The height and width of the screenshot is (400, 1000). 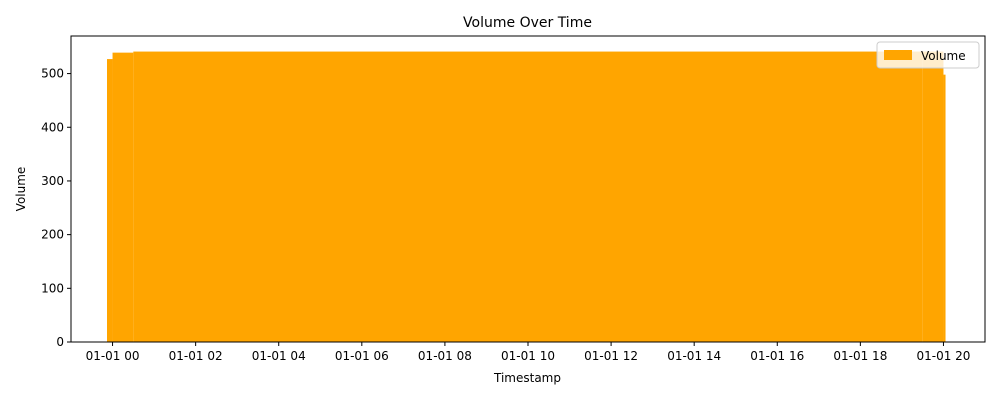 I want to click on x-tick-label: 01-01 00, so click(x=113, y=356).